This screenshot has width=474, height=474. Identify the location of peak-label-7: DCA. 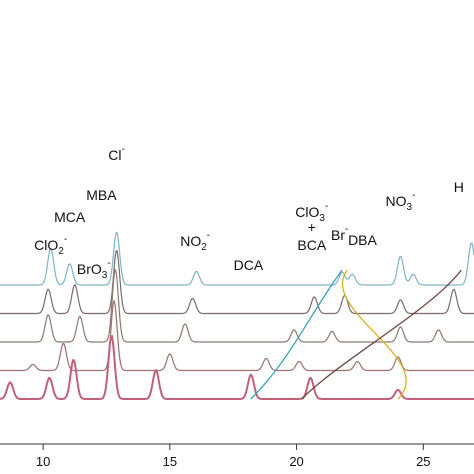
(249, 265).